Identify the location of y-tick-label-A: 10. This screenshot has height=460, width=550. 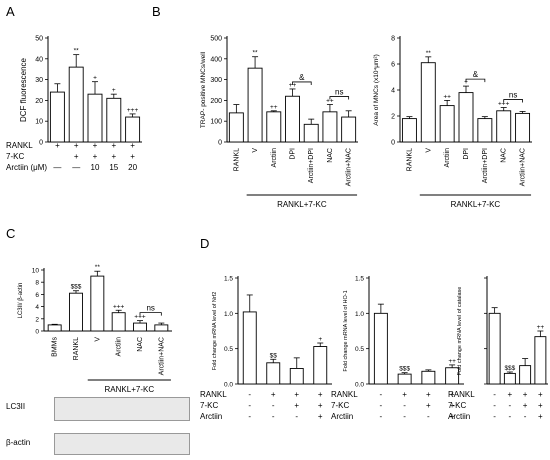
(39, 122).